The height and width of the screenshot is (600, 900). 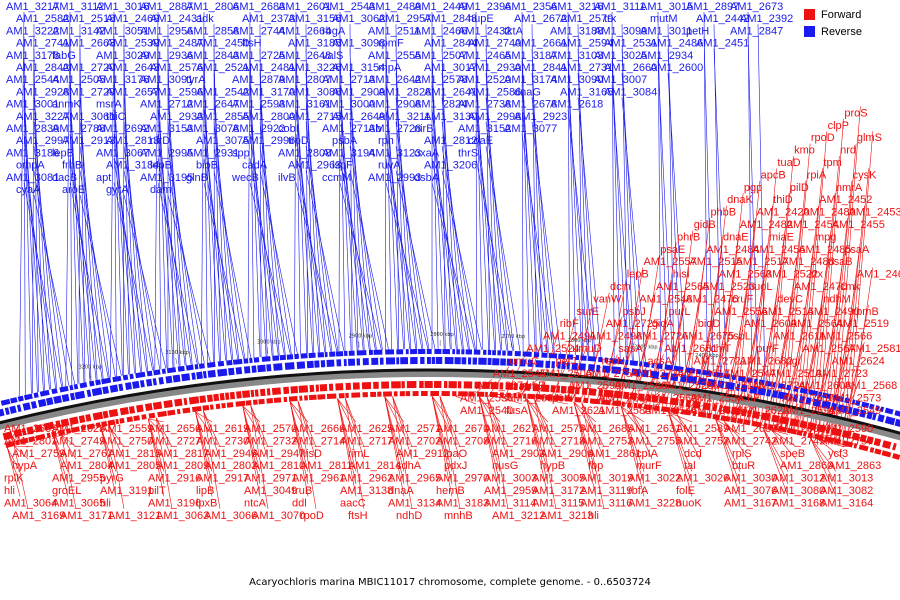 I want to click on forward-gene-label: hisI, so click(x=681, y=275).